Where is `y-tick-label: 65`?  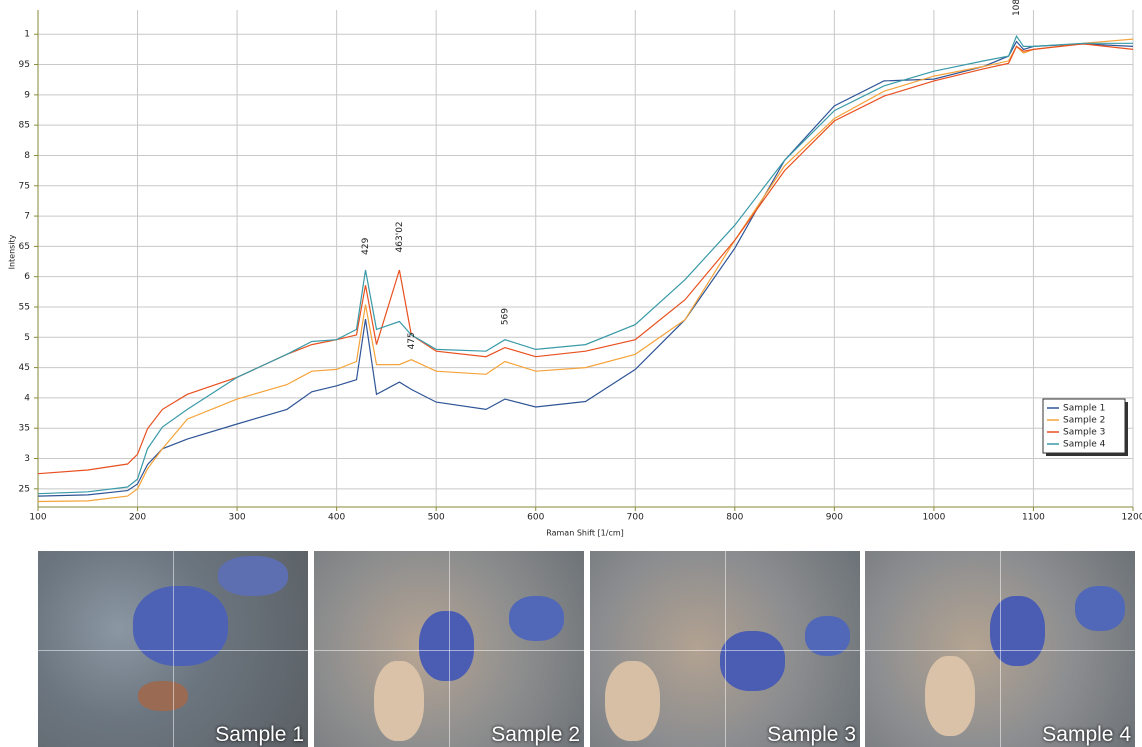 y-tick-label: 65 is located at coordinates (24, 247).